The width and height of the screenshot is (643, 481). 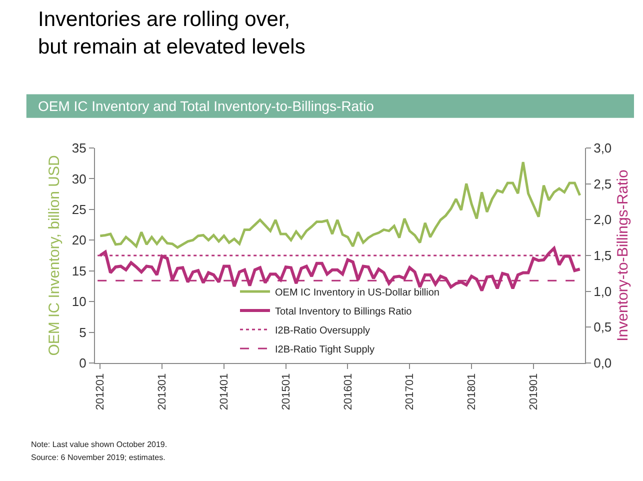 What do you see at coordinates (623, 256) in the screenshot?
I see `y2-axis-title: Inventory-to-Billings-Ratio` at bounding box center [623, 256].